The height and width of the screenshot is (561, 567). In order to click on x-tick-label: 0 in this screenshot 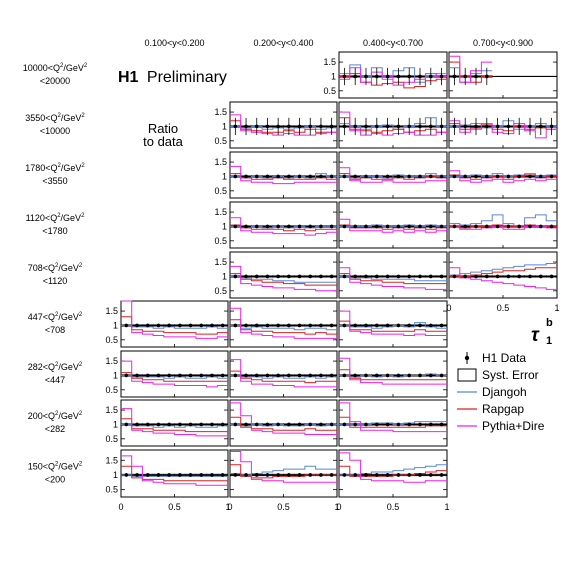, I will do `click(229, 507)`.